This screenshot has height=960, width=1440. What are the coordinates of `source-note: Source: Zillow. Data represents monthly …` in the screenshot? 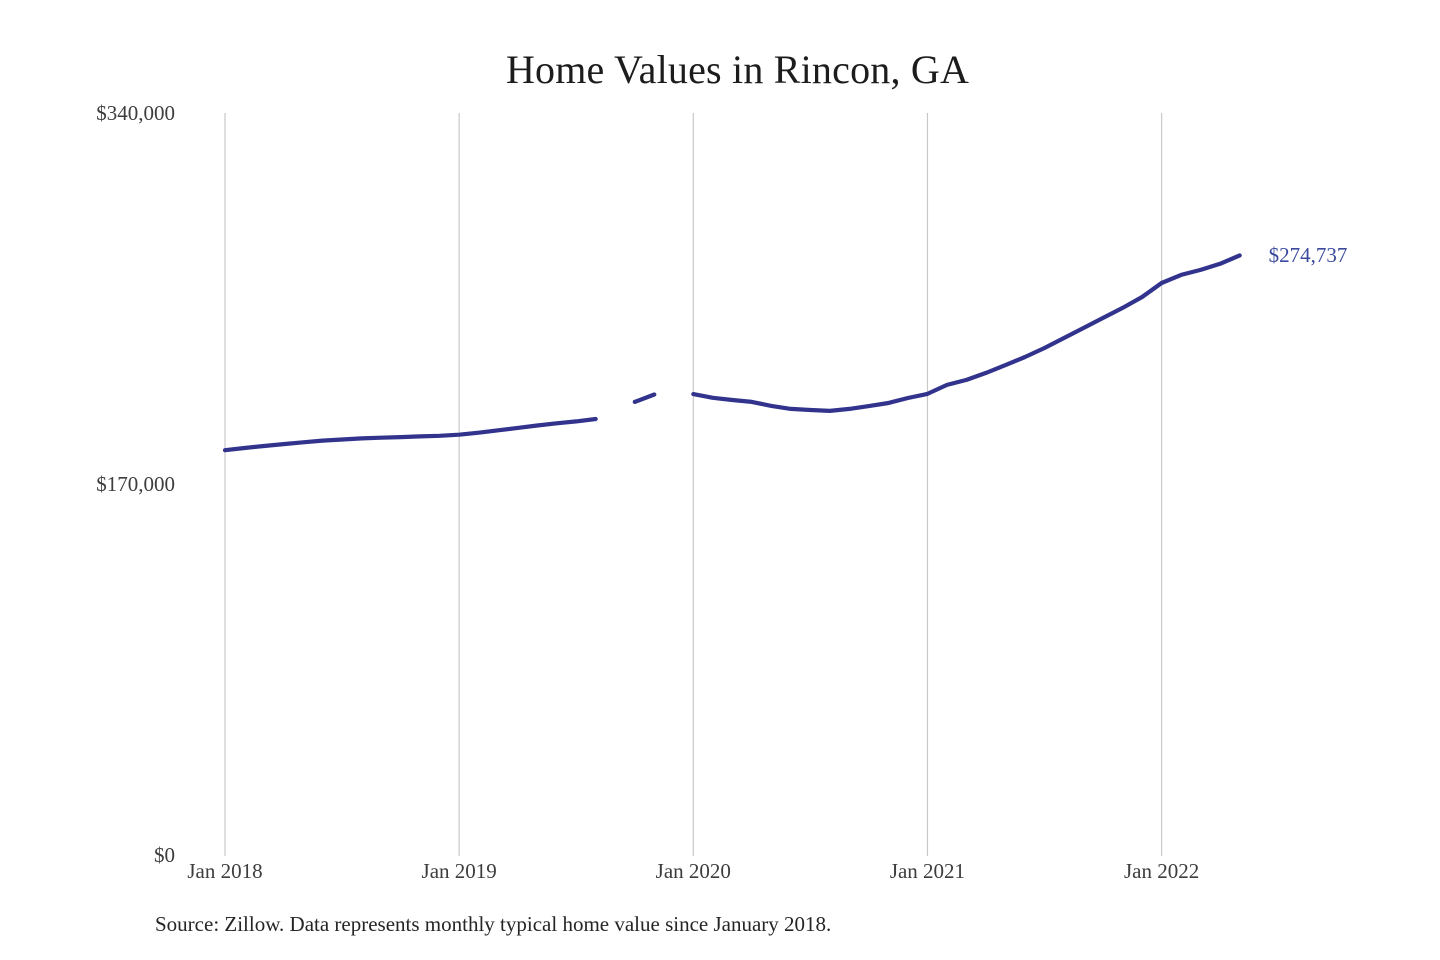 It's located at (493, 924).